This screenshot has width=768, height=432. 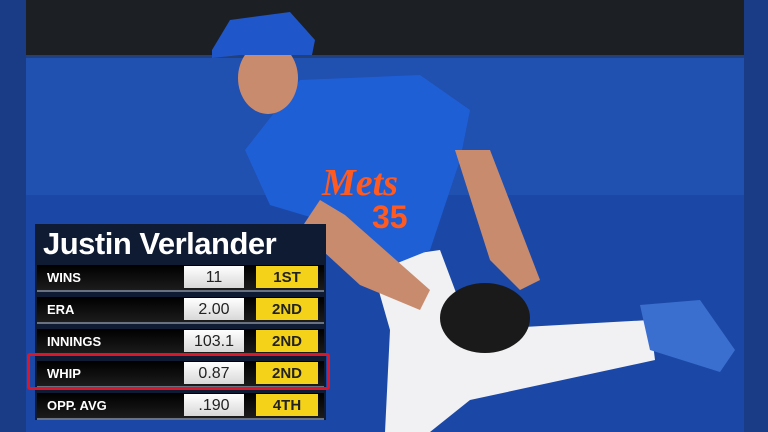 What do you see at coordinates (180, 406) in the screenshot?
I see `stat-row-opp-avg: OPP. AVG .190 4TH` at bounding box center [180, 406].